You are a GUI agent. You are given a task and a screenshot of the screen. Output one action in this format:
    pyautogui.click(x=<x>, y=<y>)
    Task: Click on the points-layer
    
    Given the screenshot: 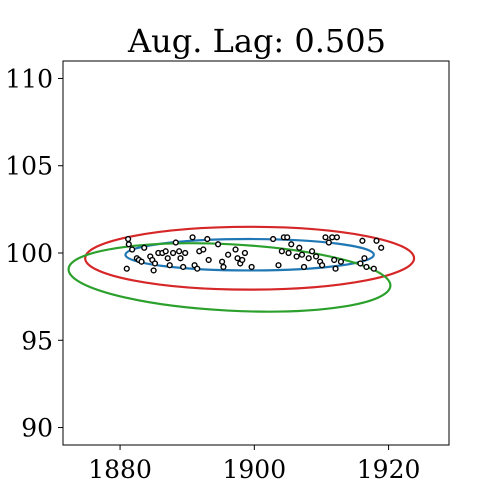 What is the action you would take?
    pyautogui.click(x=254, y=254)
    